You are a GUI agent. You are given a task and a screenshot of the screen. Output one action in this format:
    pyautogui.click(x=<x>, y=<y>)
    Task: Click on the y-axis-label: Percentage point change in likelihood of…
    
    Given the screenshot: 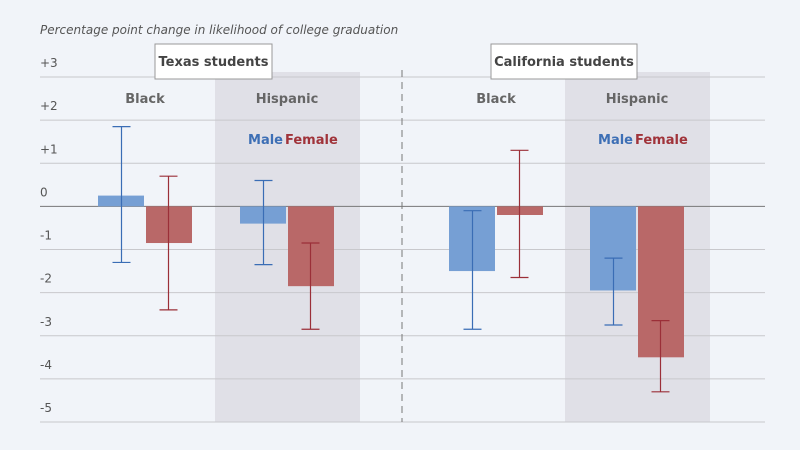 What is the action you would take?
    pyautogui.click(x=219, y=30)
    